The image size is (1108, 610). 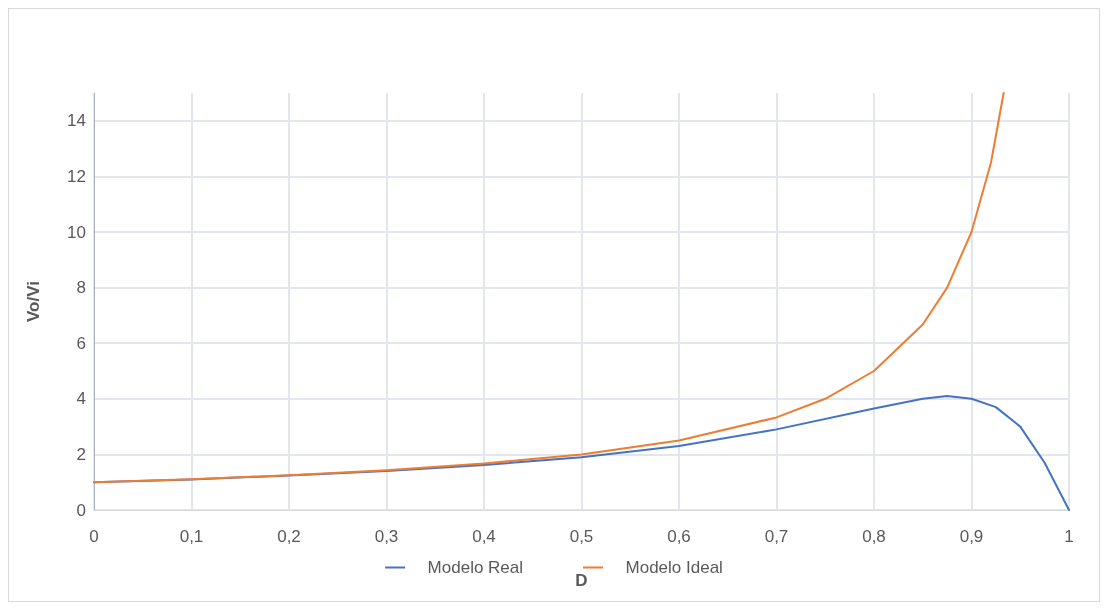 I want to click on x-tick-label: 0,9, so click(x=971, y=536).